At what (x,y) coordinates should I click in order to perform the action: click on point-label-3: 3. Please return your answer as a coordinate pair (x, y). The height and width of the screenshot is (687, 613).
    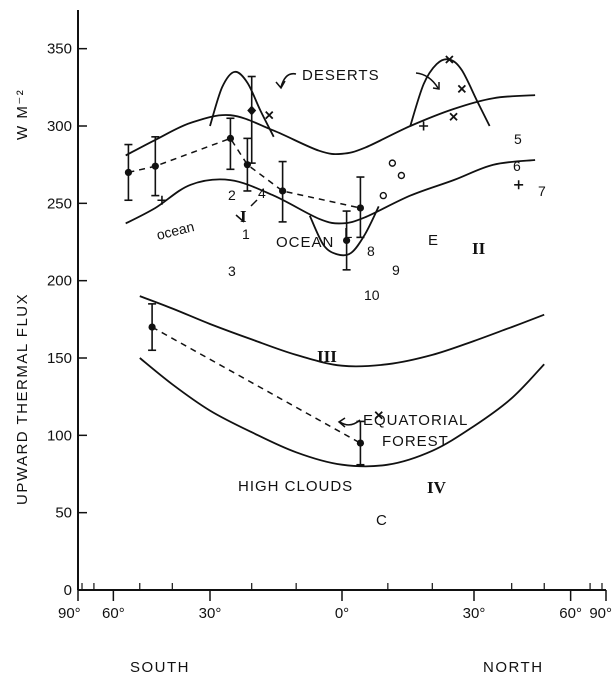
    Looking at the image, I should click on (232, 271).